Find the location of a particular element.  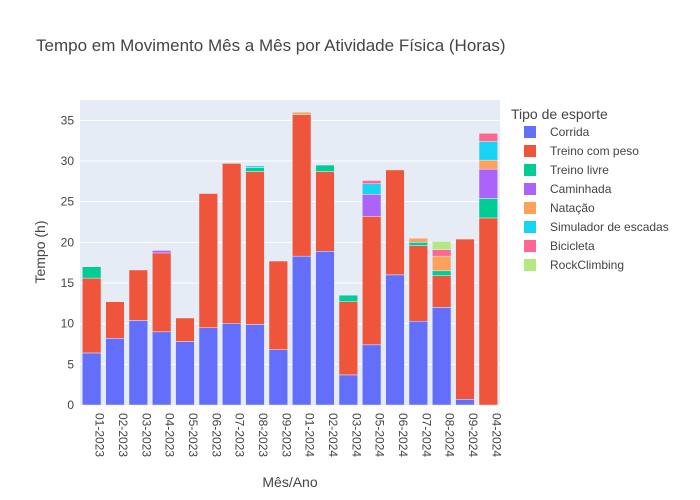

y-tick-label: 35 is located at coordinates (68, 120).